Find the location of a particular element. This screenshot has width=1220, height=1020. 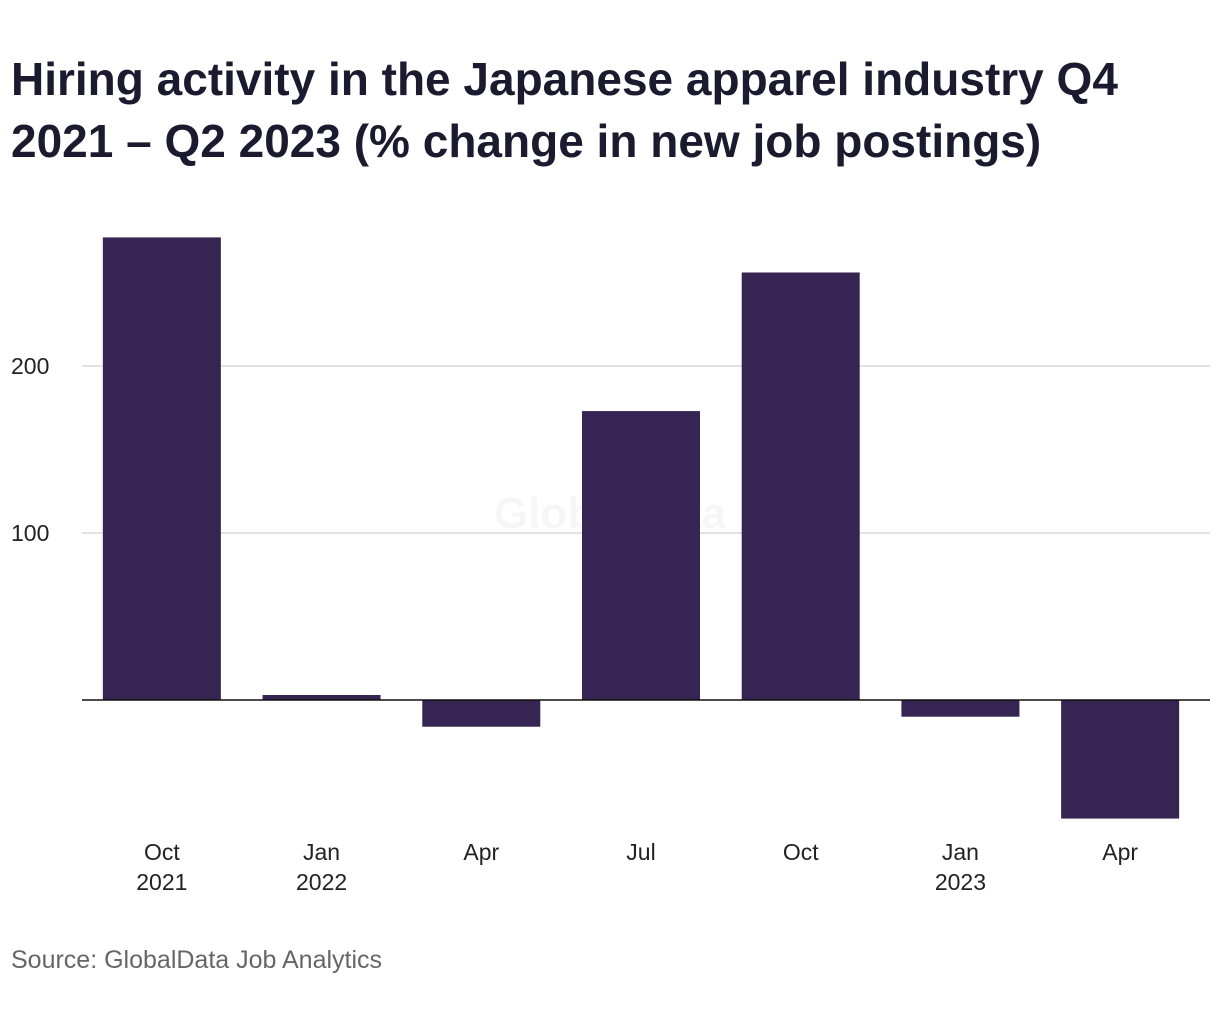

x-tick-label: Jan 2023 is located at coordinates (960, 867).